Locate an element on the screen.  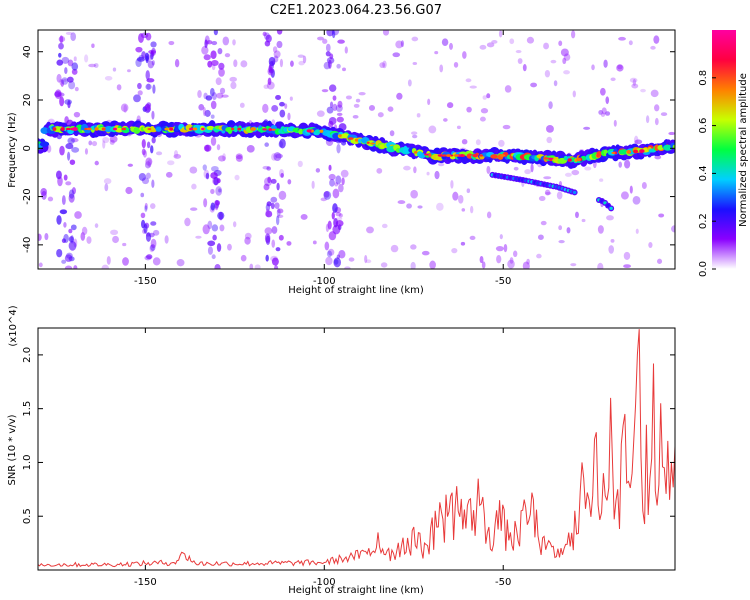
x-tick-label: -100 is located at coordinates (324, 582).